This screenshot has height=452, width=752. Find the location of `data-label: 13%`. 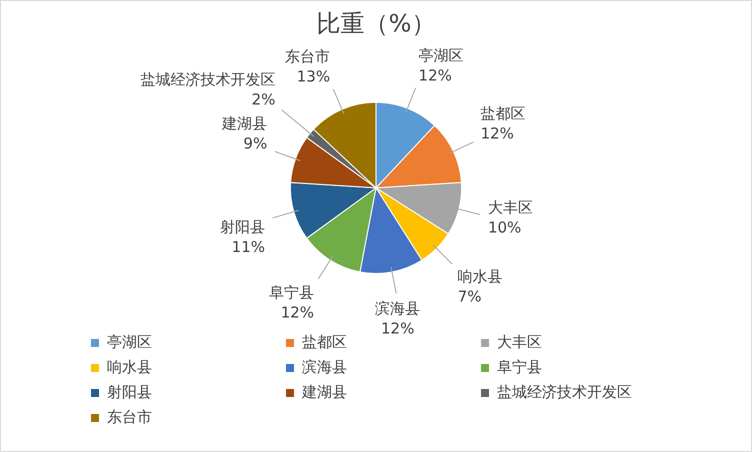

data-label: 13% is located at coordinates (313, 77).